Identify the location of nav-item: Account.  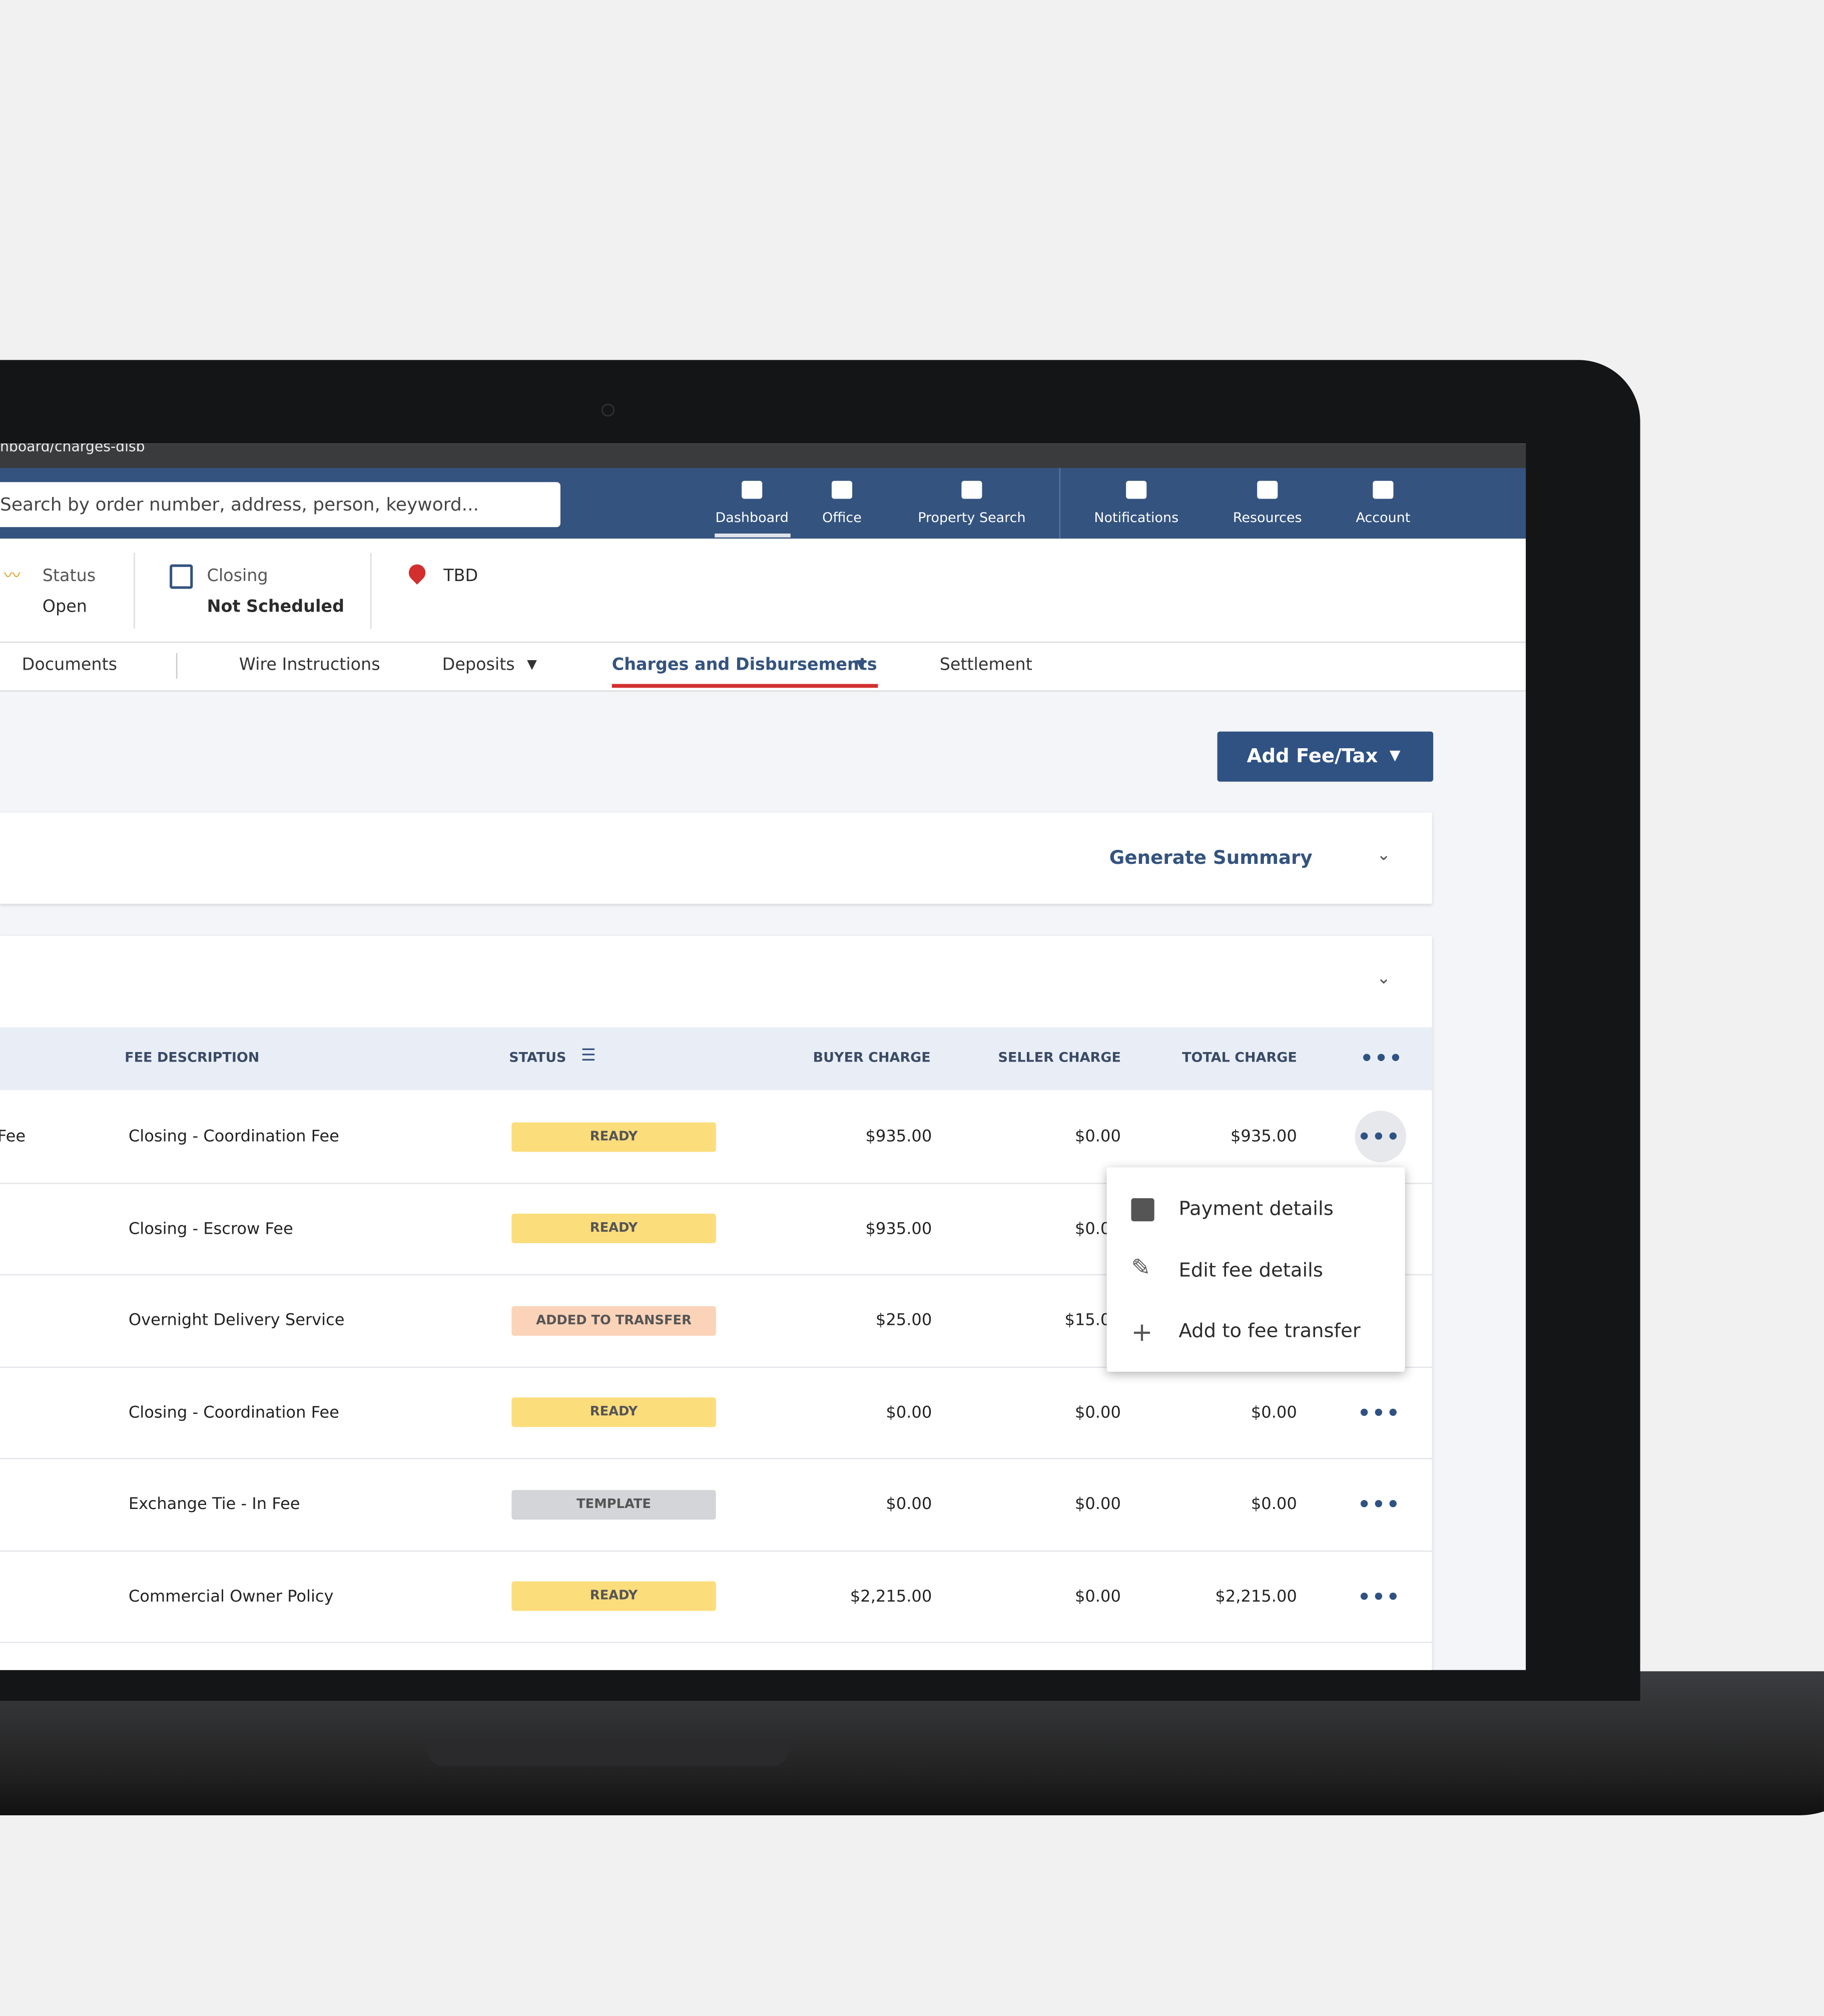
(1384, 518).